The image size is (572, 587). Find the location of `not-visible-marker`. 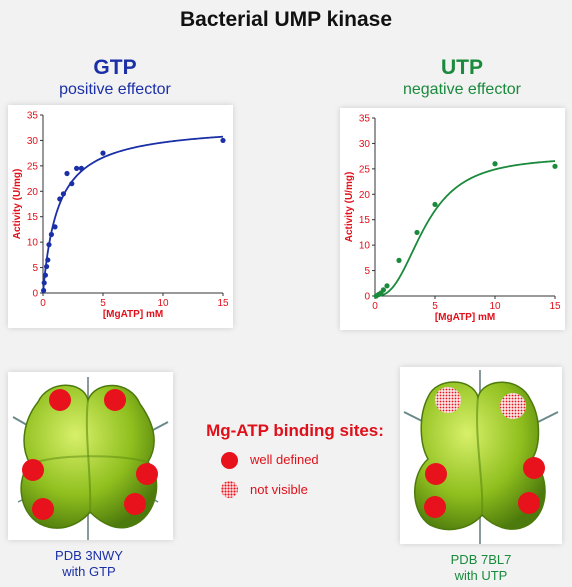

not-visible-marker is located at coordinates (229, 489).